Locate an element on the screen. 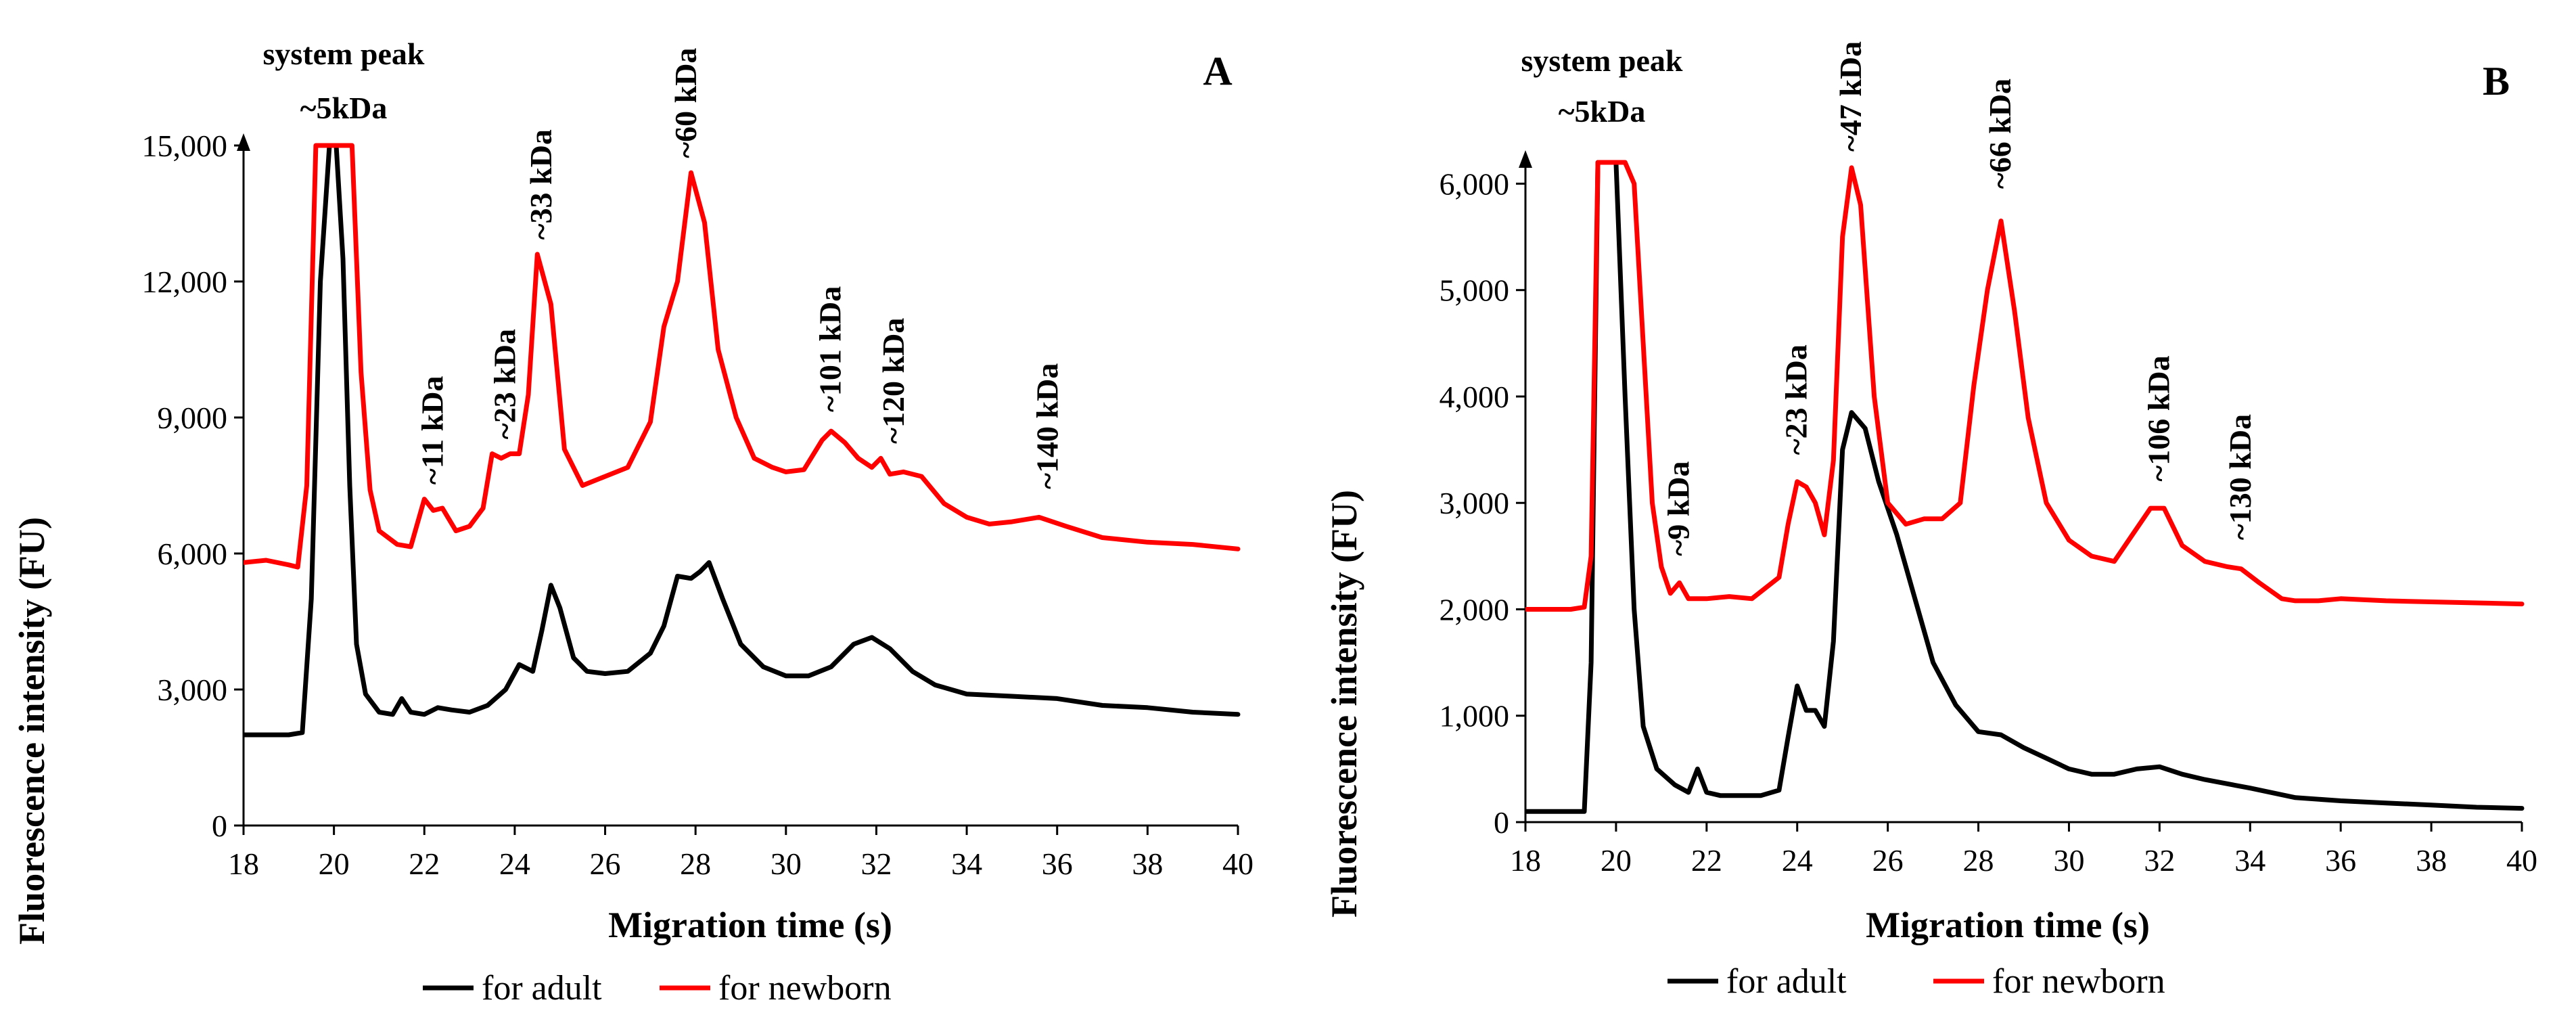 This screenshot has width=2576, height=1017. peak-annotation: ~33 kDa is located at coordinates (541, 185).